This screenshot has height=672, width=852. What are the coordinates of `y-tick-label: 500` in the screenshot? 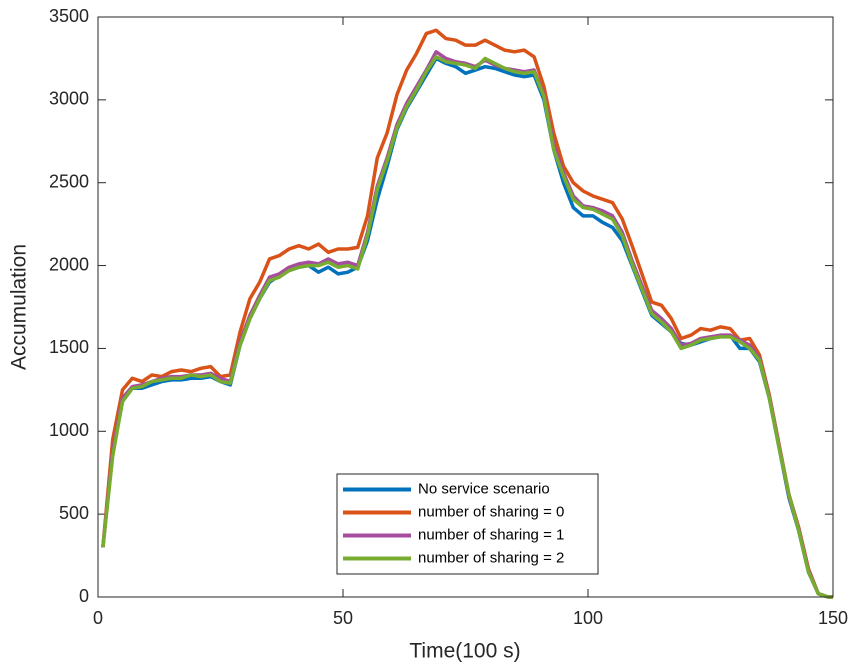 It's located at (74, 513).